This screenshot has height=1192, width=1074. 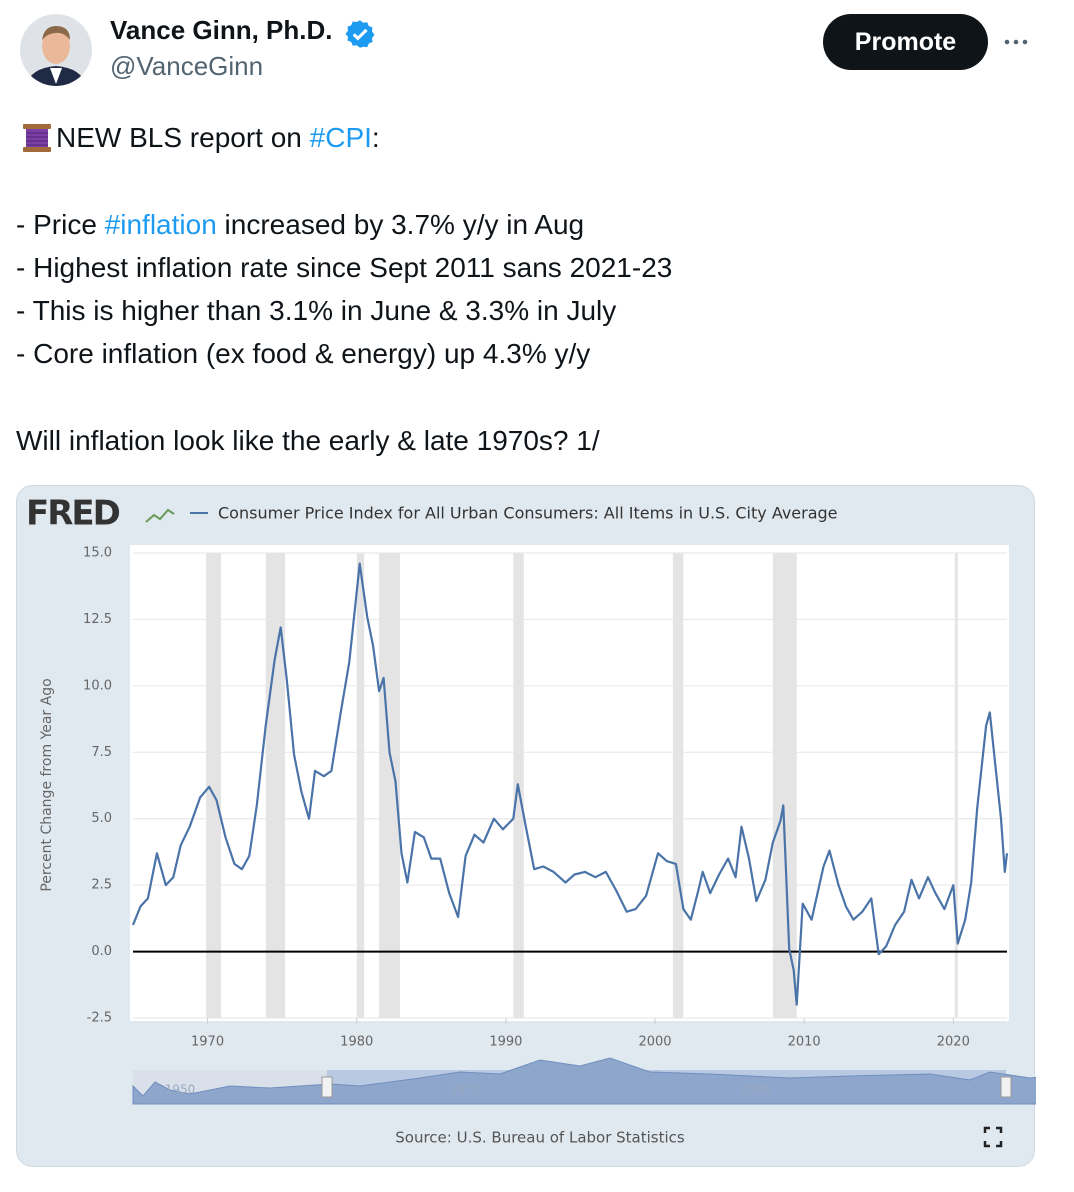 What do you see at coordinates (160, 224) in the screenshot?
I see `hashtag: #inflation` at bounding box center [160, 224].